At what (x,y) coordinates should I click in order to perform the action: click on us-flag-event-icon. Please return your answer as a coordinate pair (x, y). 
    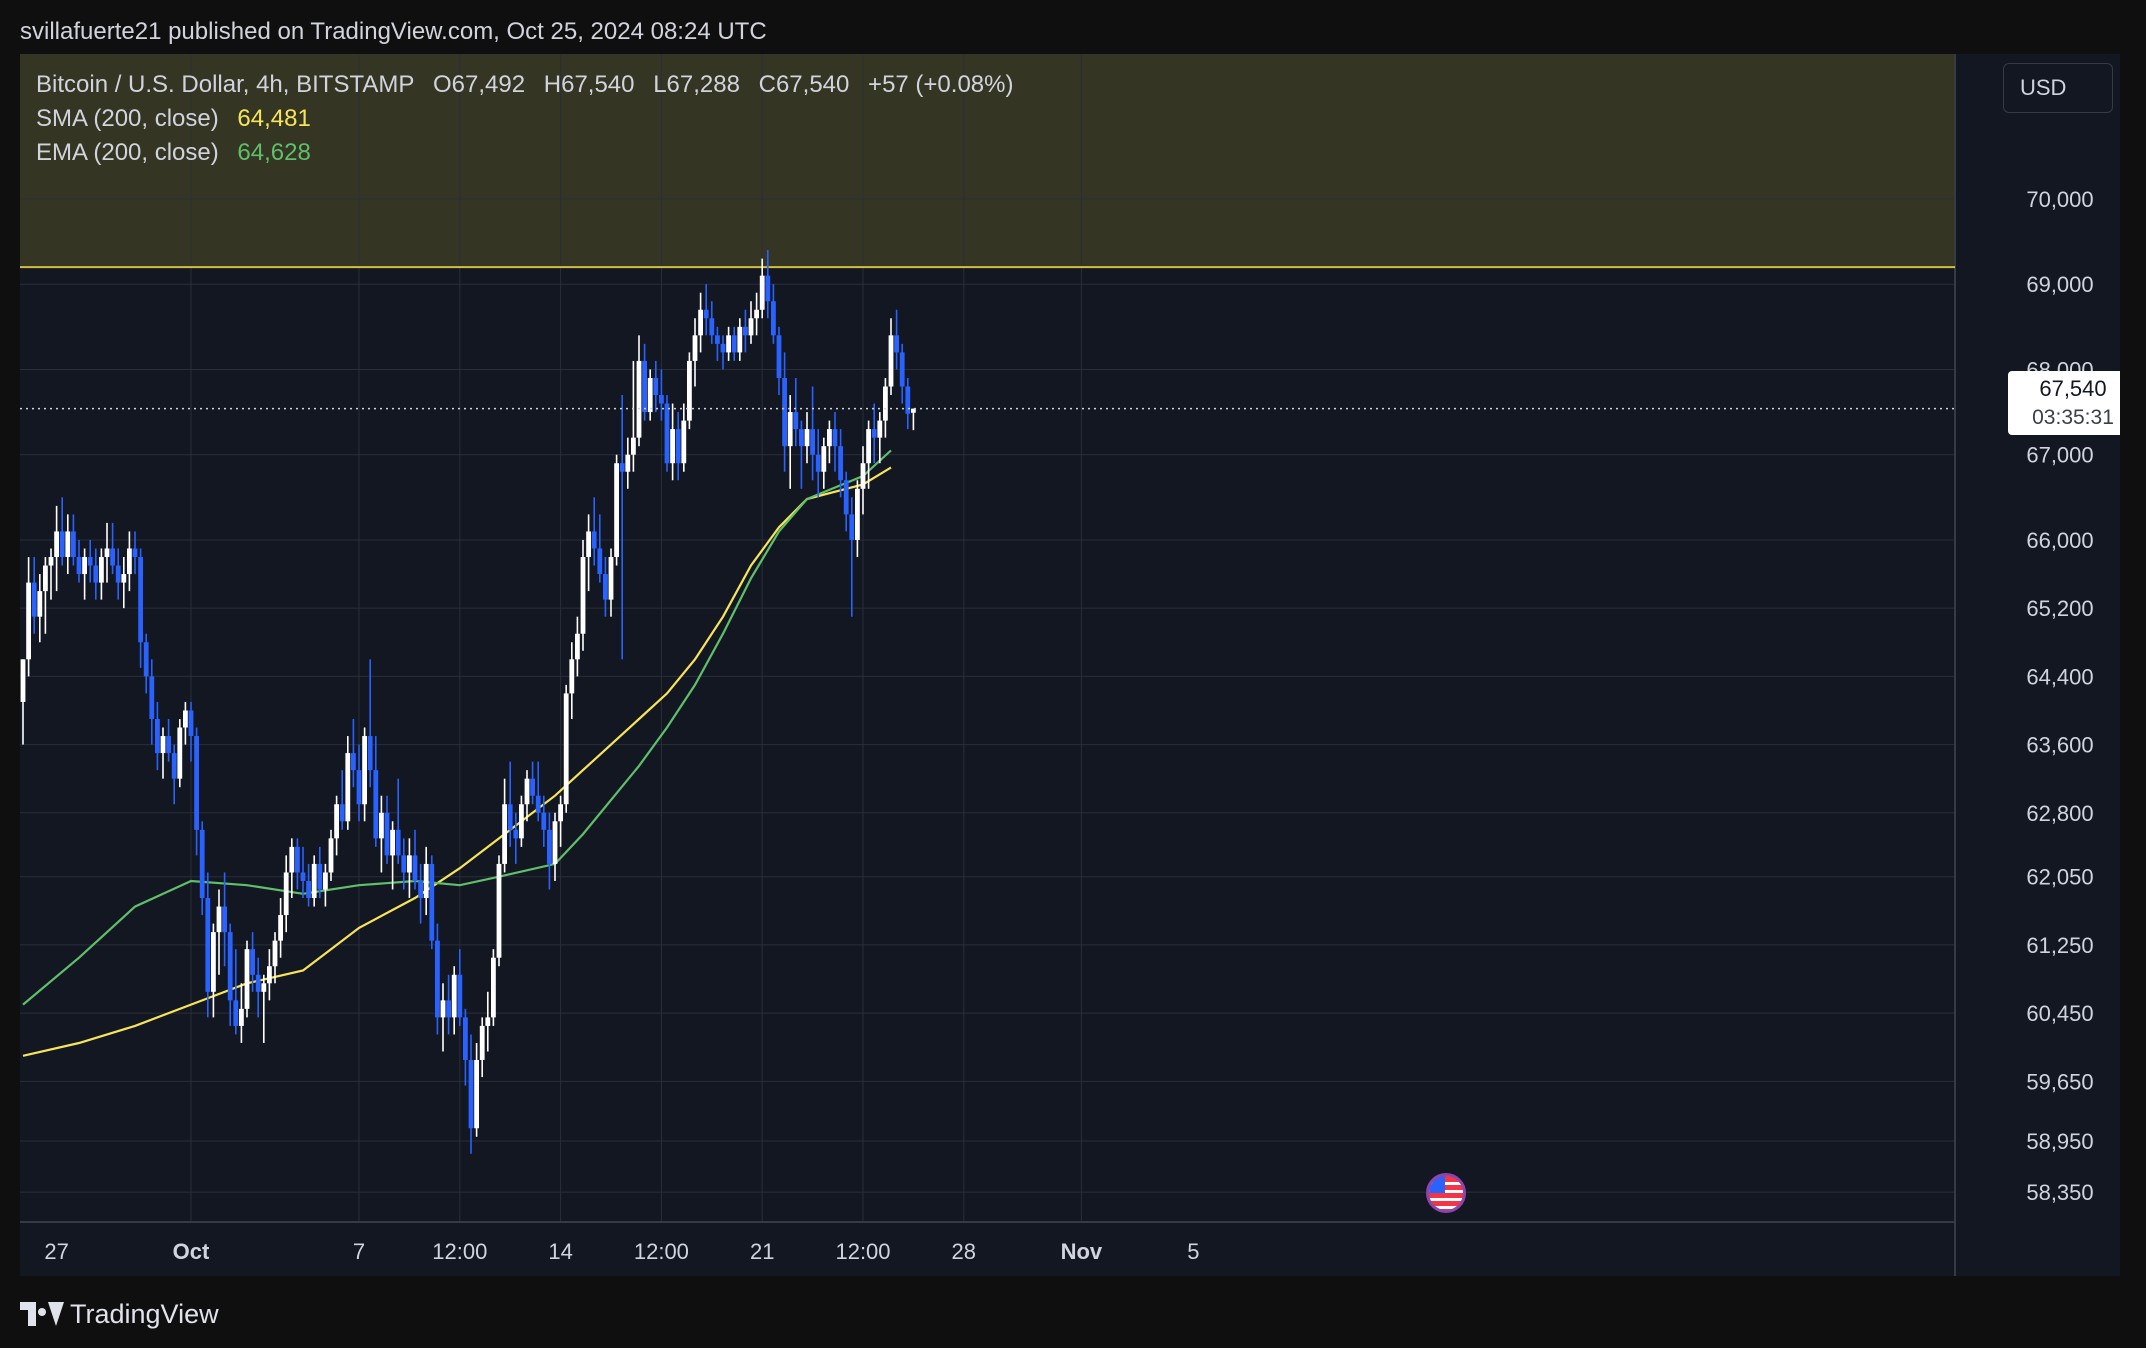
    Looking at the image, I should click on (1446, 1193).